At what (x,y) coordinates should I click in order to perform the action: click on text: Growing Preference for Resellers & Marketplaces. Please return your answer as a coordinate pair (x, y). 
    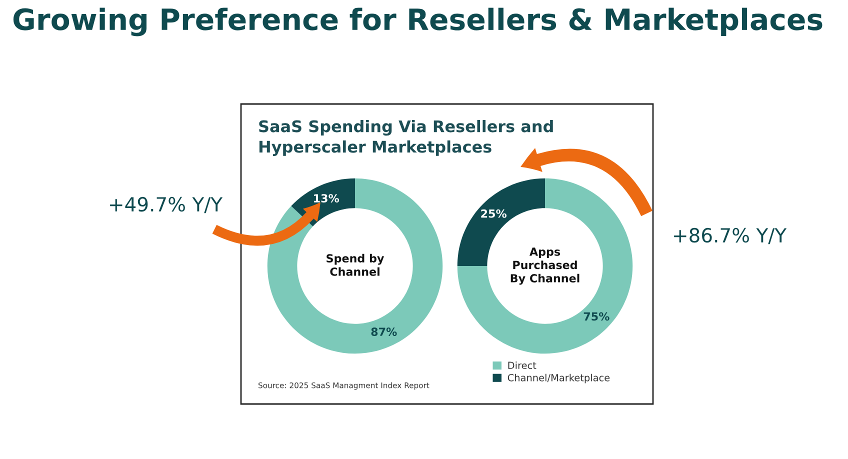
    Looking at the image, I should click on (417, 22).